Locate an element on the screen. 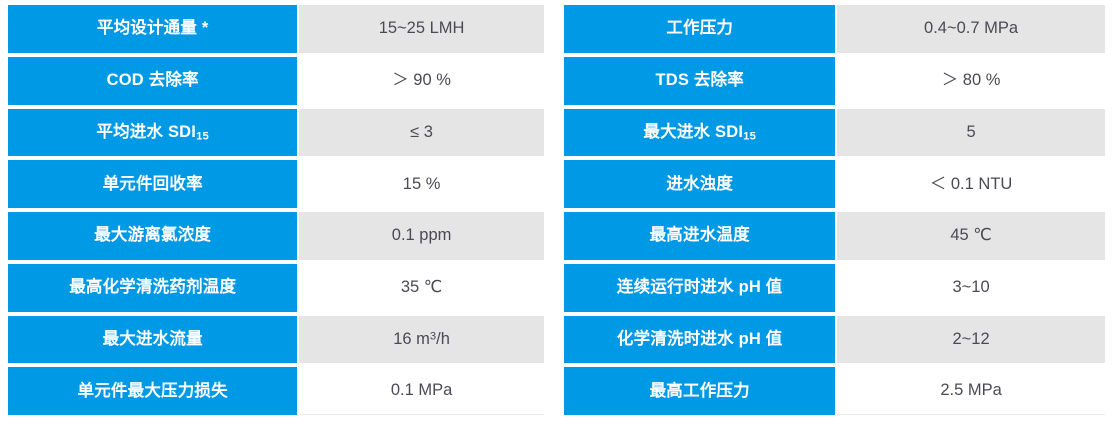 The height and width of the screenshot is (427, 1113). parameter-label: 最大游离氯浓度 is located at coordinates (153, 236).